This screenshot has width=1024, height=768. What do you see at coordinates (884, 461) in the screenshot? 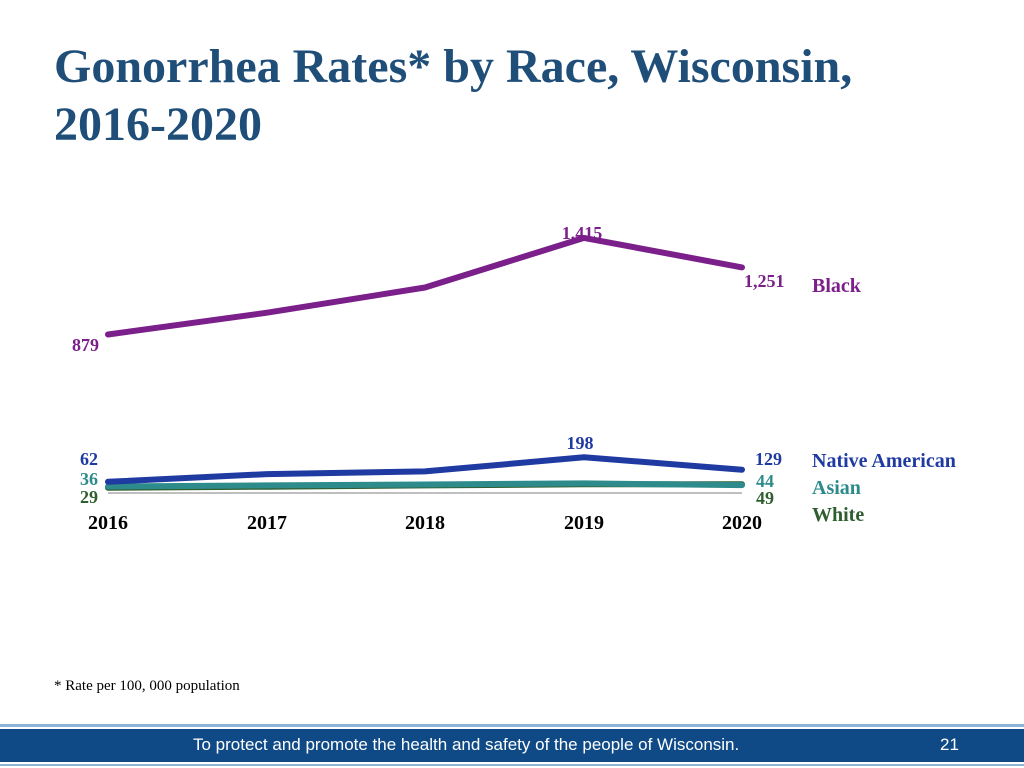
I see `legend-label-native-american: Native American` at bounding box center [884, 461].